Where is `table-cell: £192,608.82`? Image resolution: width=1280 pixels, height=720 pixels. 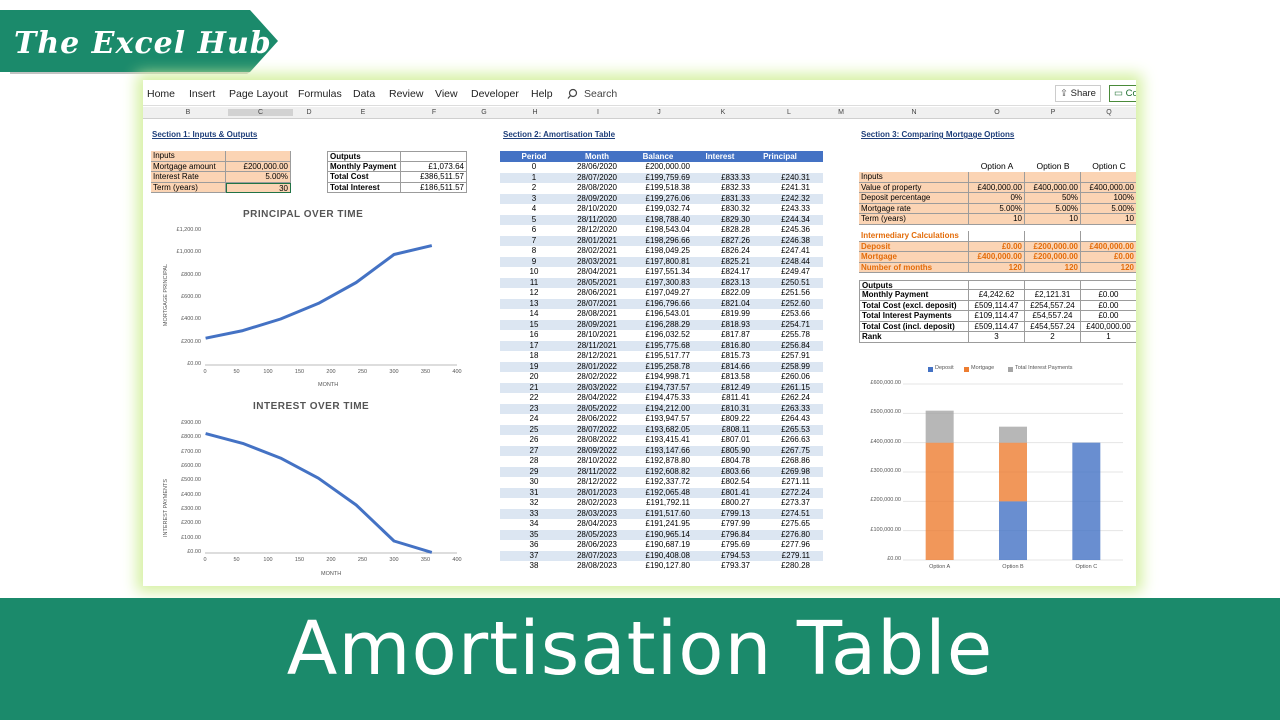 table-cell: £192,608.82 is located at coordinates (668, 471).